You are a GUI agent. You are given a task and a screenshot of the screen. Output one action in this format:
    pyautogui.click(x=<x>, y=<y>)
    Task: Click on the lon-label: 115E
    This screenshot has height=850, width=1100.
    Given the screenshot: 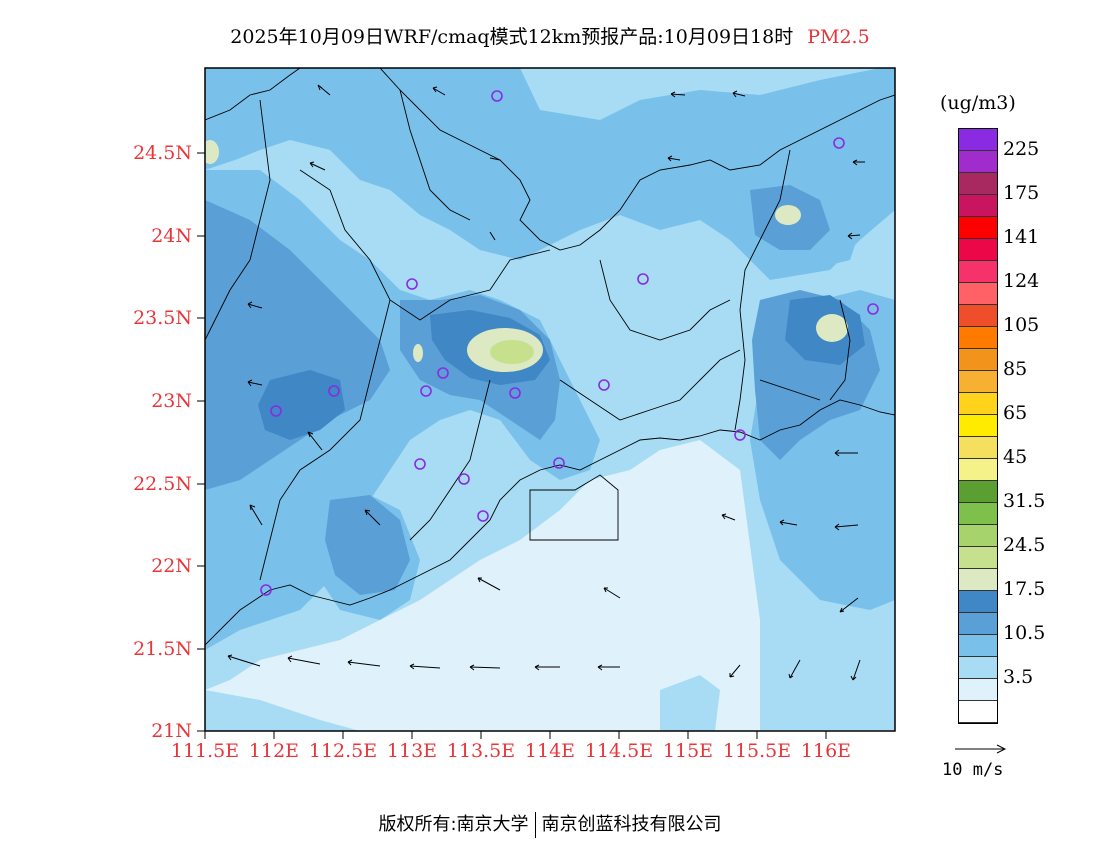 What is the action you would take?
    pyautogui.click(x=688, y=751)
    